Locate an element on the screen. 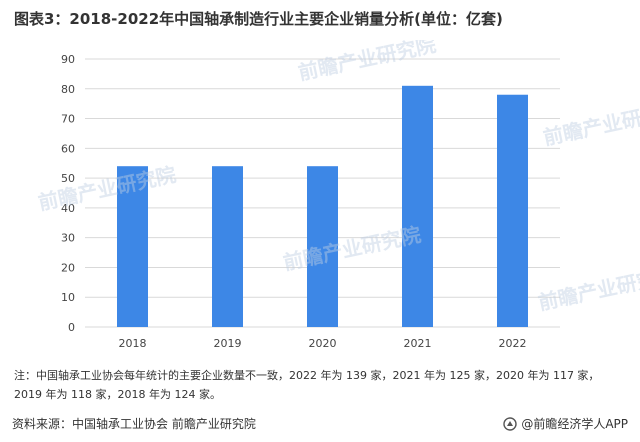 Image resolution: width=640 pixels, height=442 pixels. y-tick-label: 40 is located at coordinates (68, 208).